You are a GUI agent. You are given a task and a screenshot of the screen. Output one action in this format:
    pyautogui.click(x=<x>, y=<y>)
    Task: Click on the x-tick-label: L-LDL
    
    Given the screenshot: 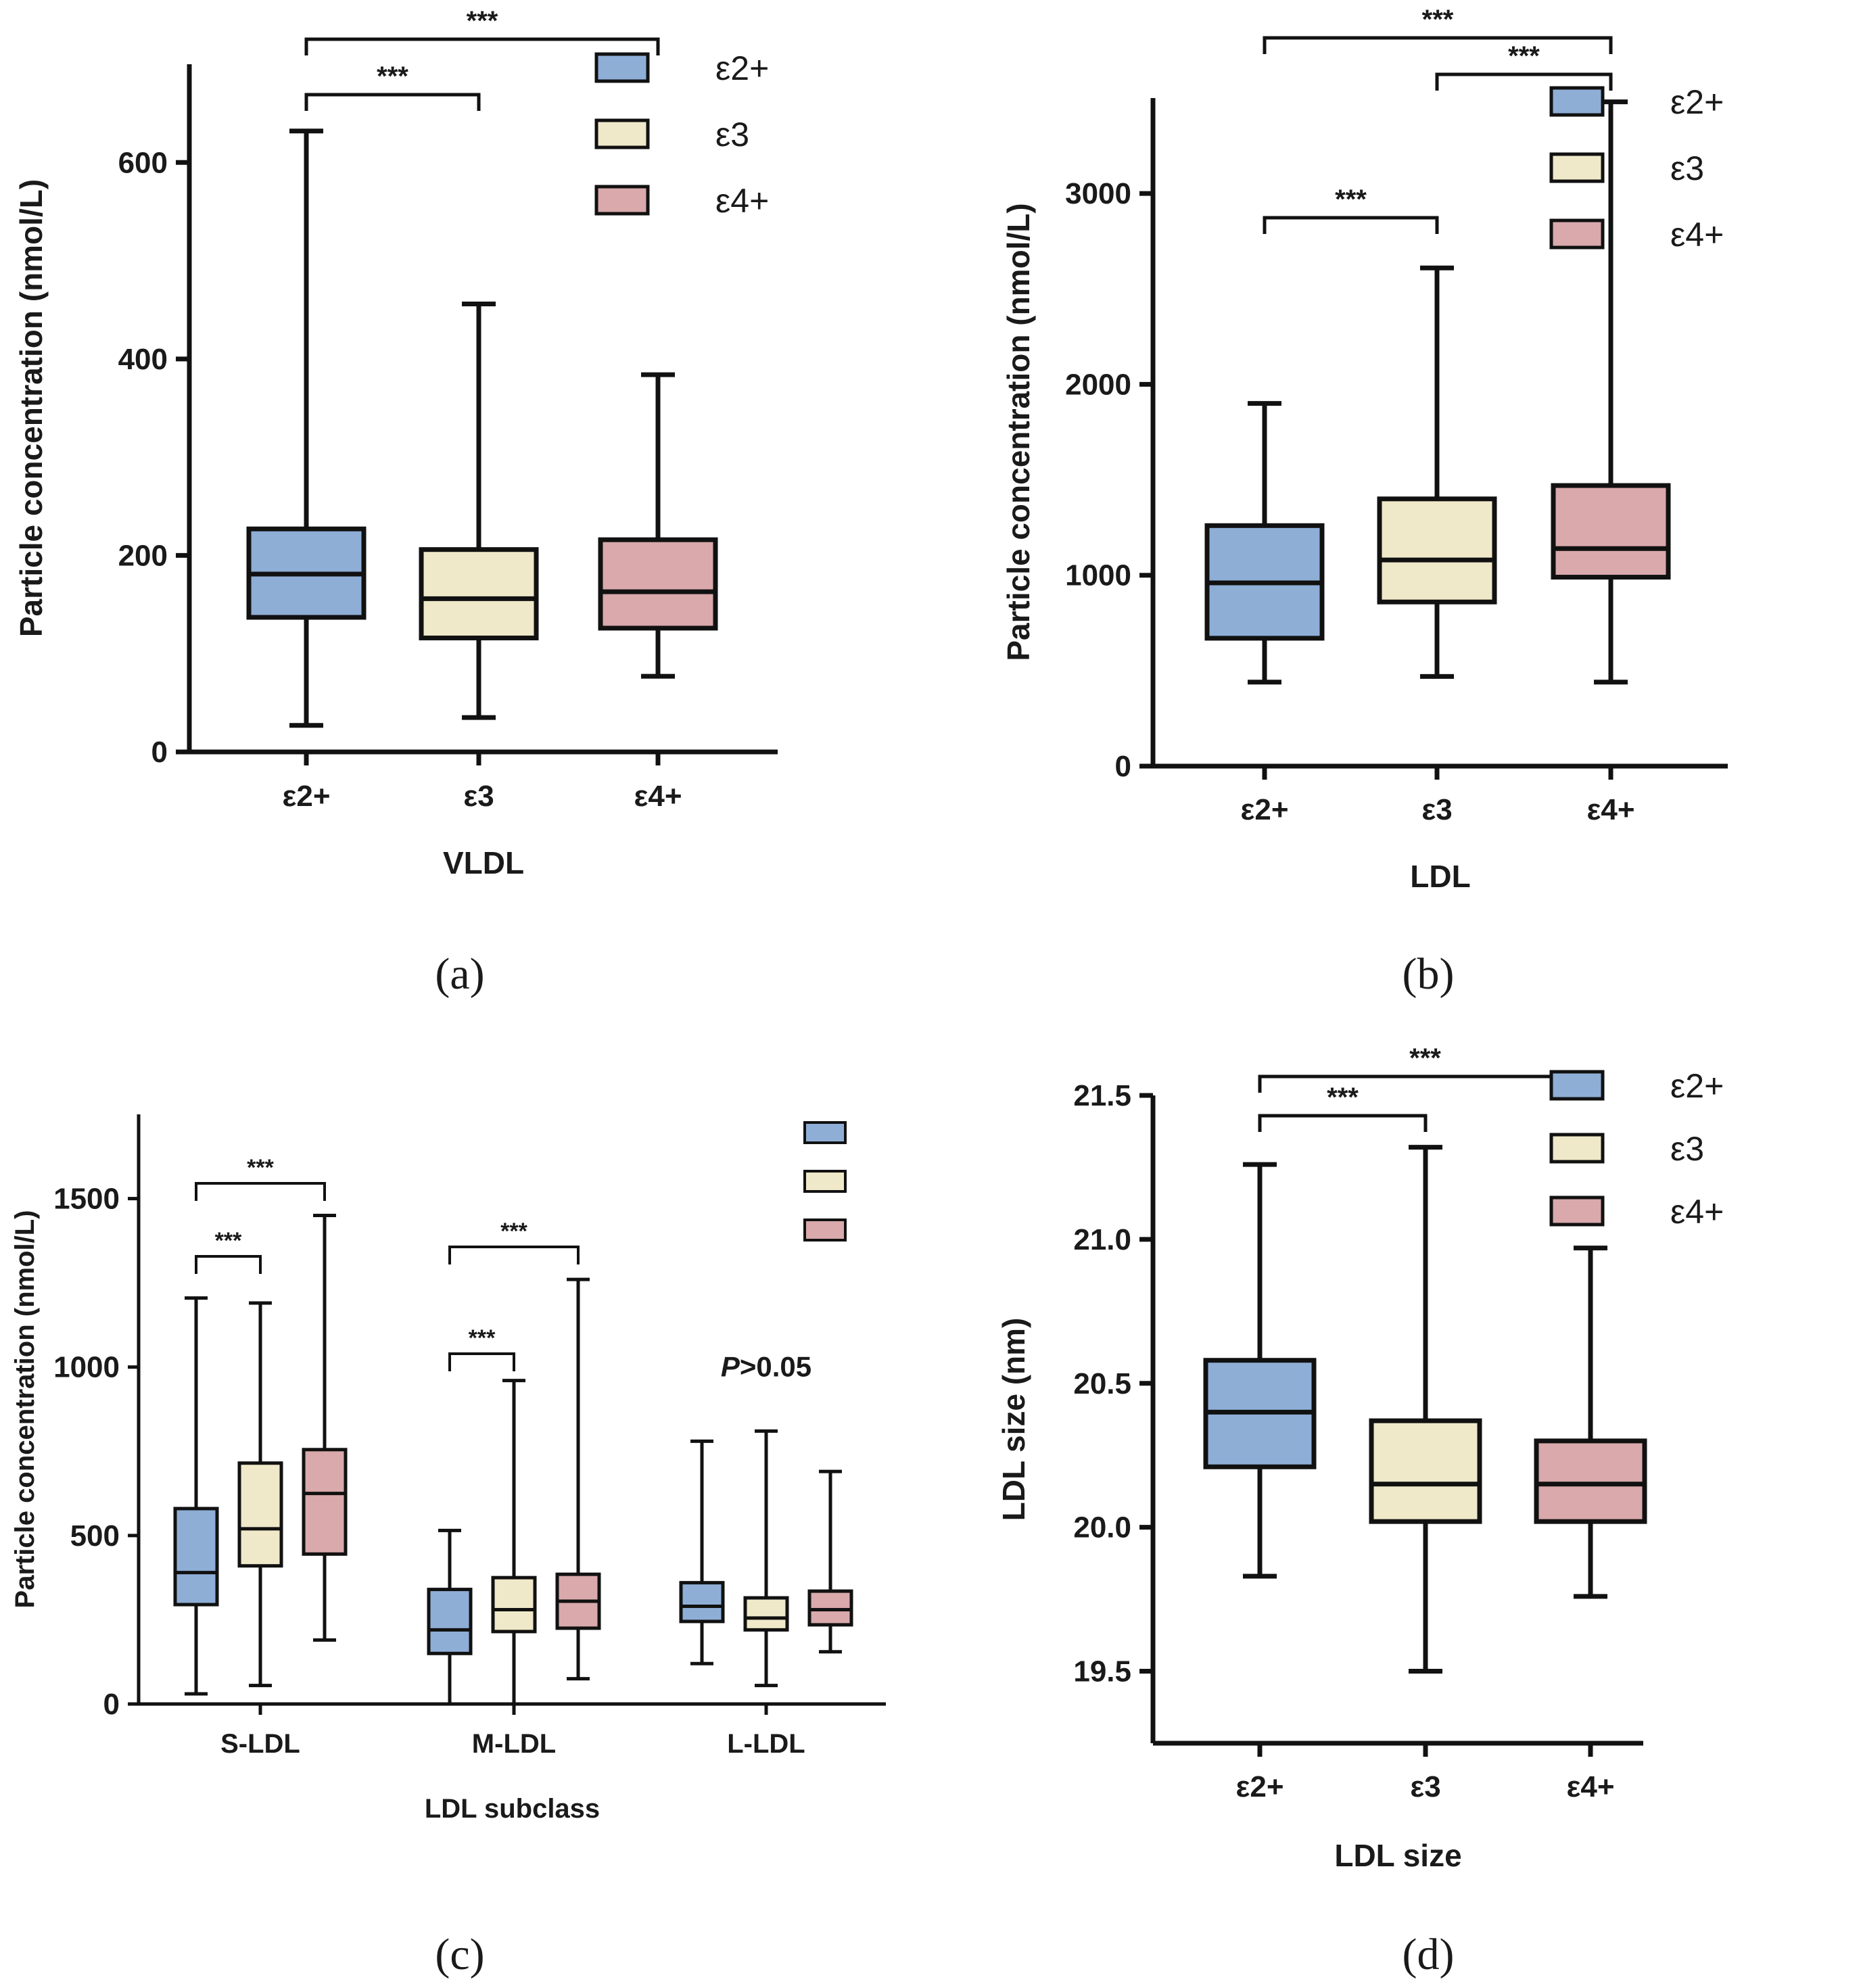 What is the action you would take?
    pyautogui.click(x=766, y=1744)
    